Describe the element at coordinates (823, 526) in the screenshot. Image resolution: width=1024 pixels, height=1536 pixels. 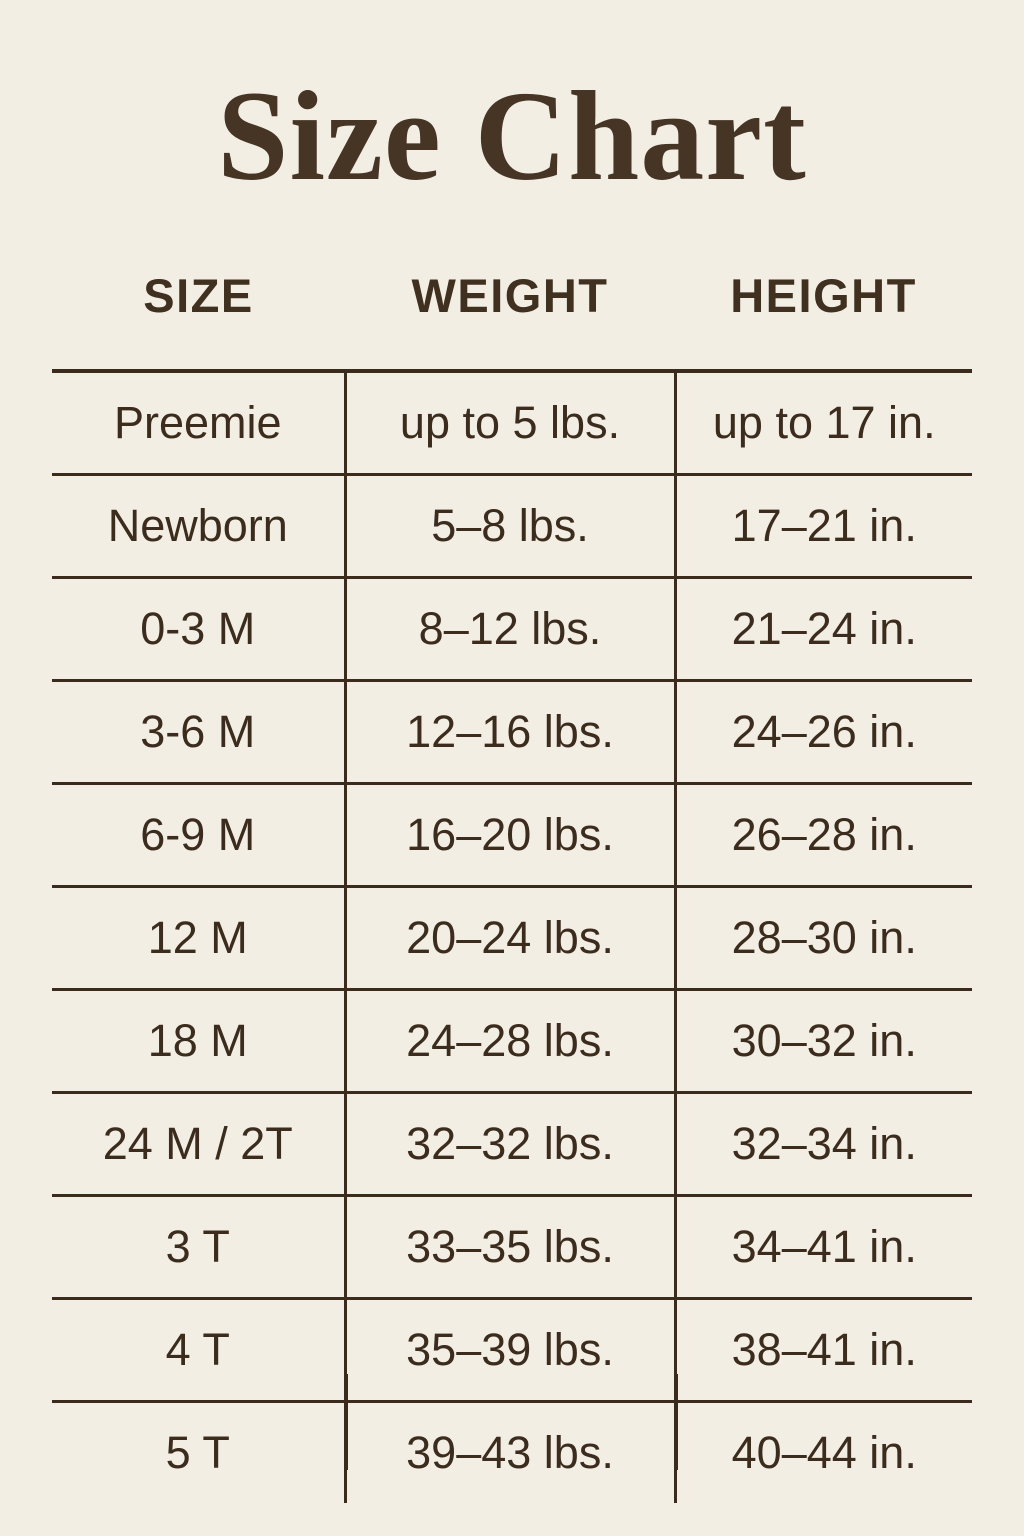
I see `cell-height: 17–21 in.` at that location.